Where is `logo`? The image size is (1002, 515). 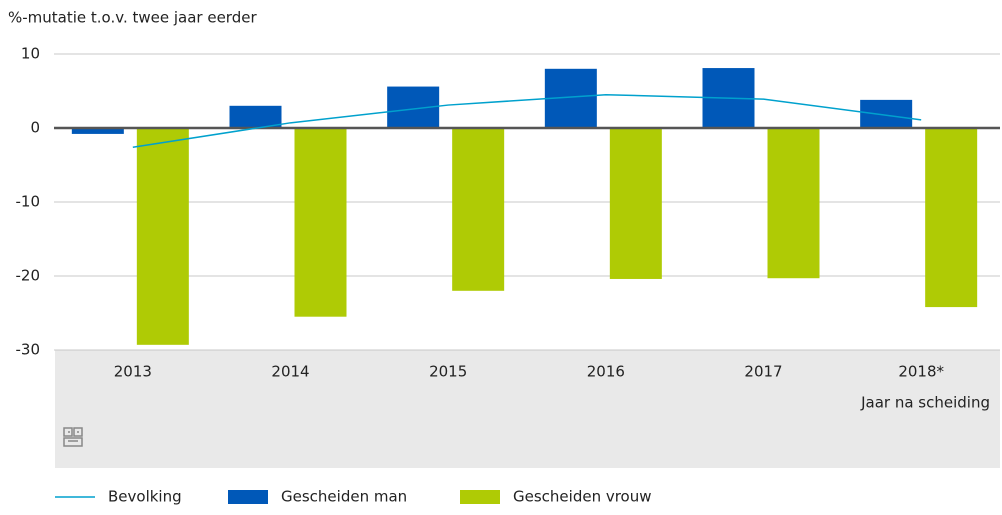
logo is located at coordinates (73, 437).